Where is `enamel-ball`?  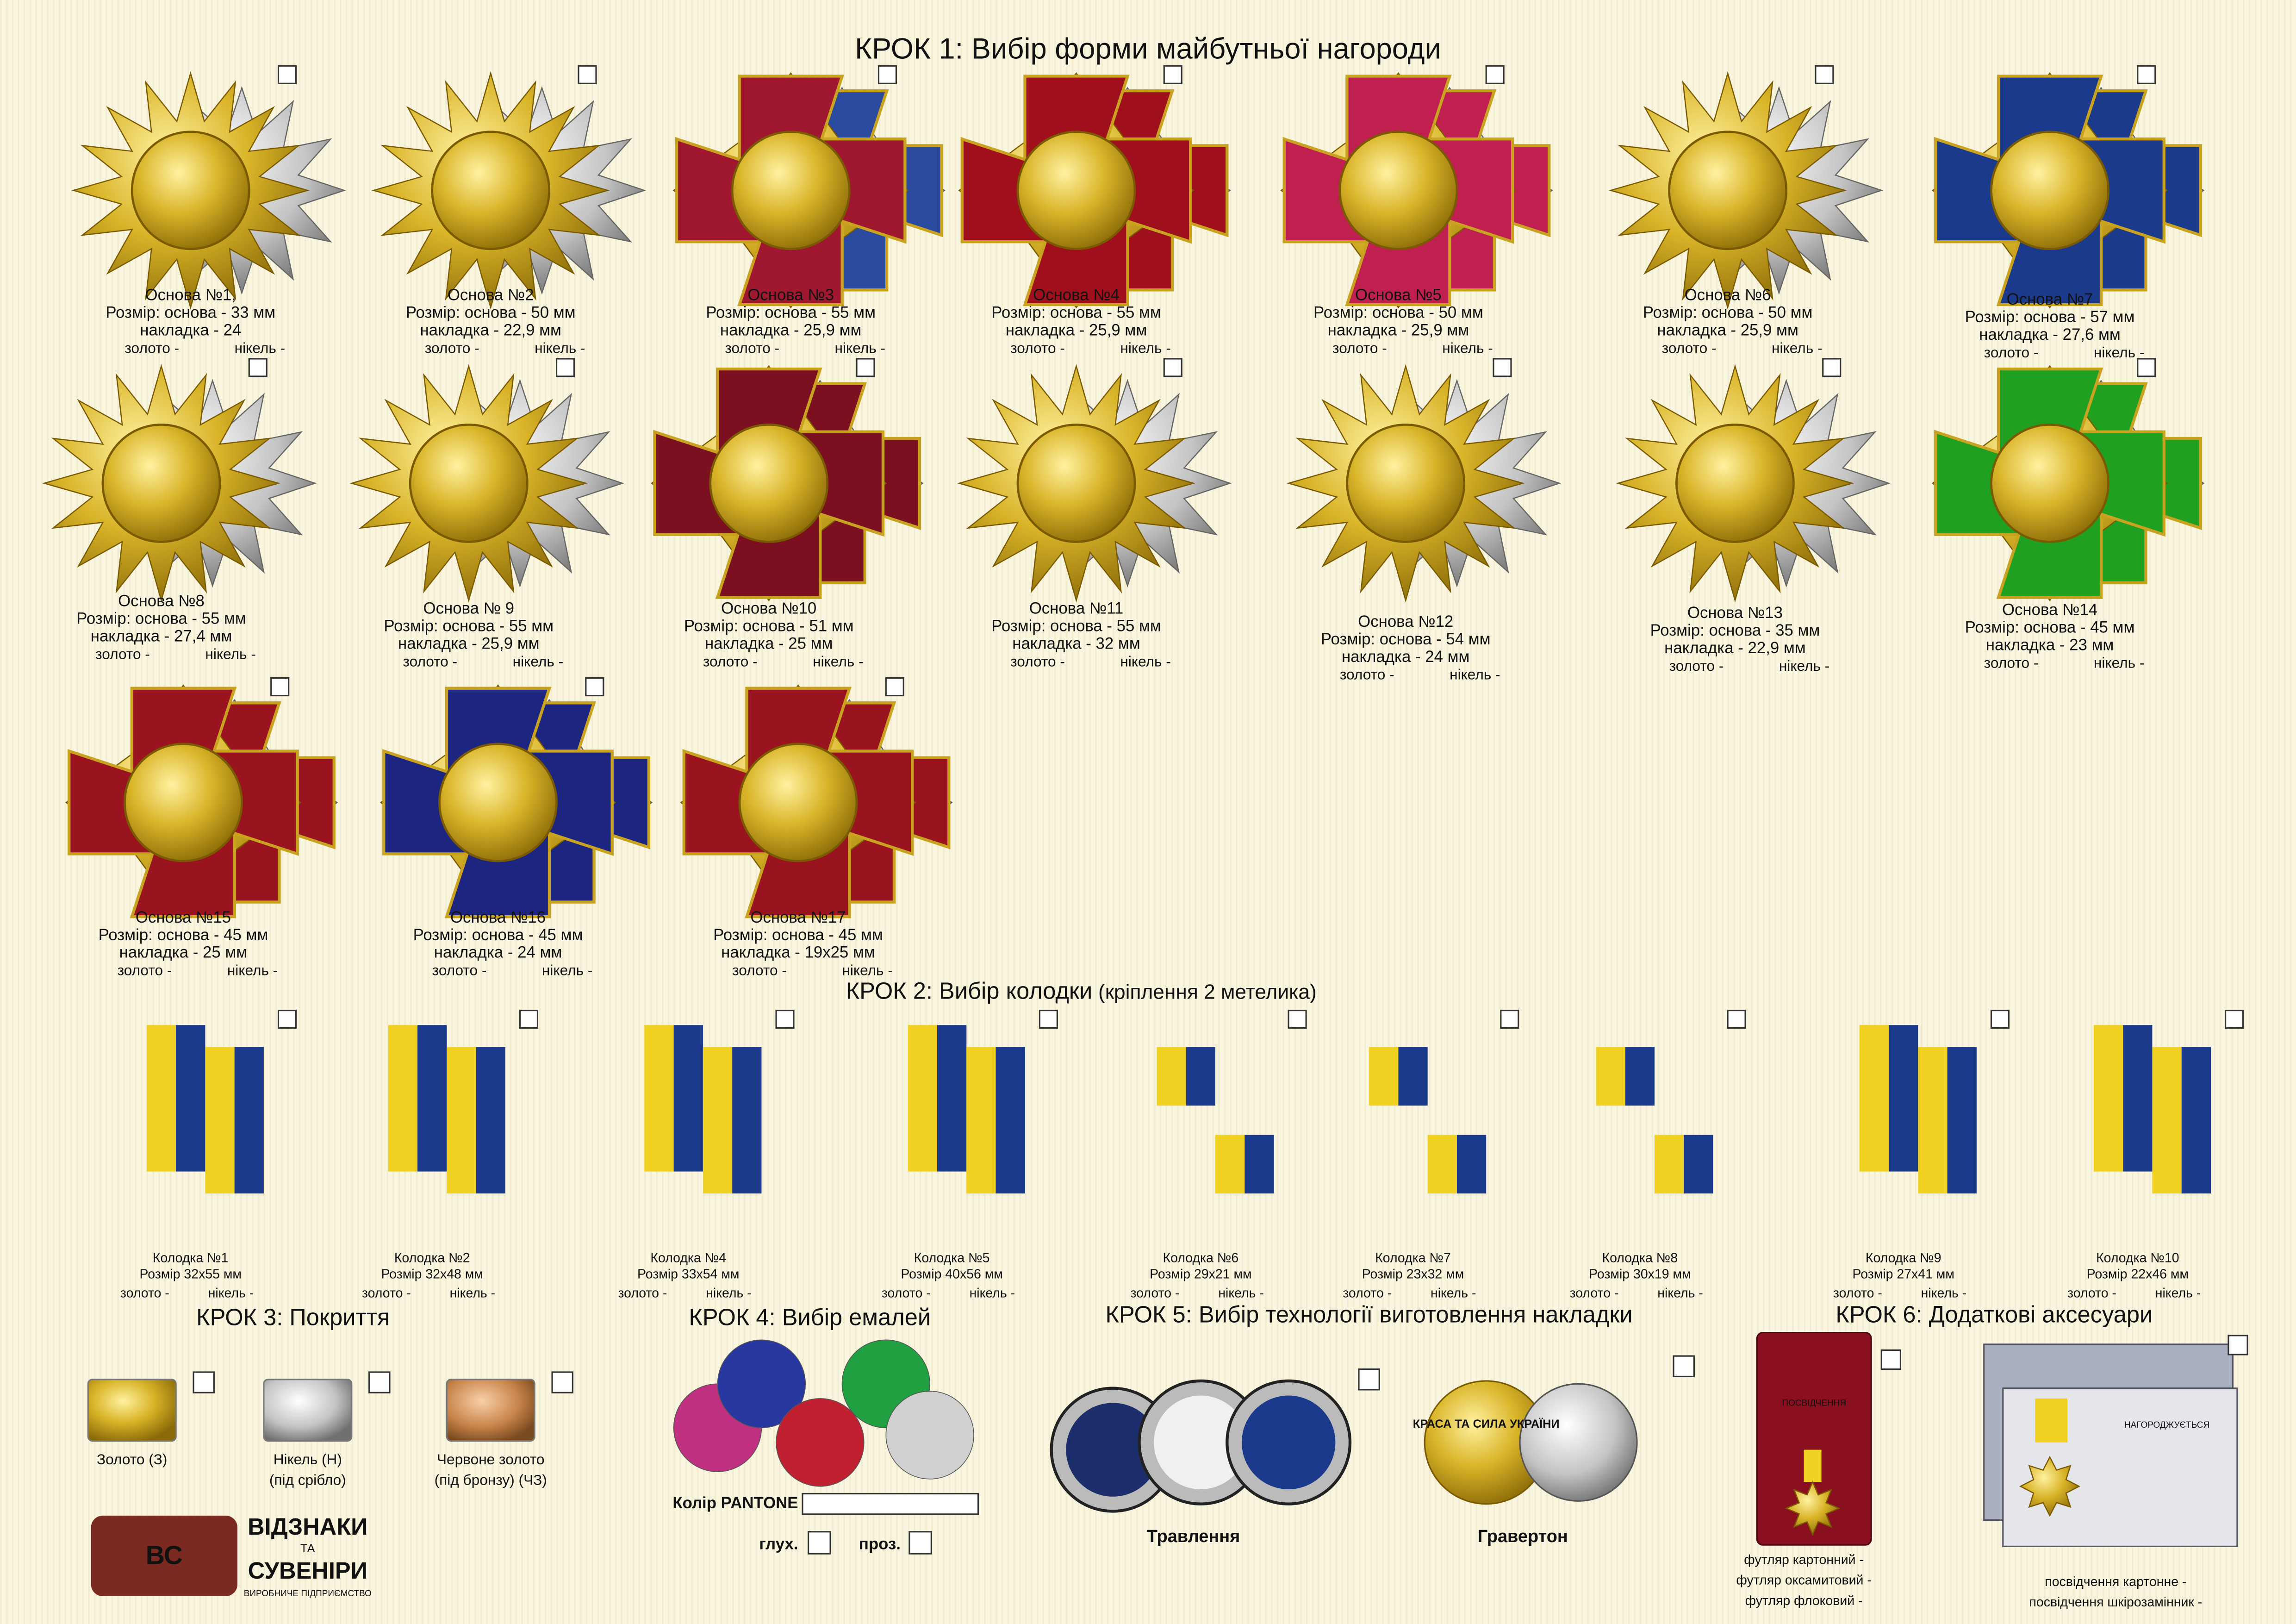 enamel-ball is located at coordinates (820, 1442).